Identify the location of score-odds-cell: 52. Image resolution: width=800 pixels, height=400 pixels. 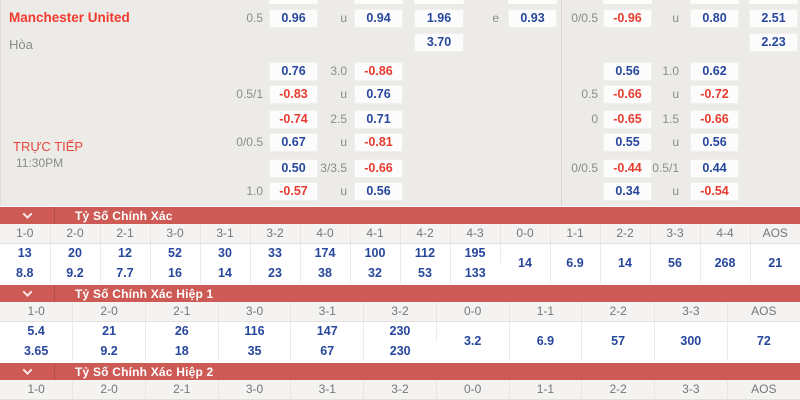
(175, 253).